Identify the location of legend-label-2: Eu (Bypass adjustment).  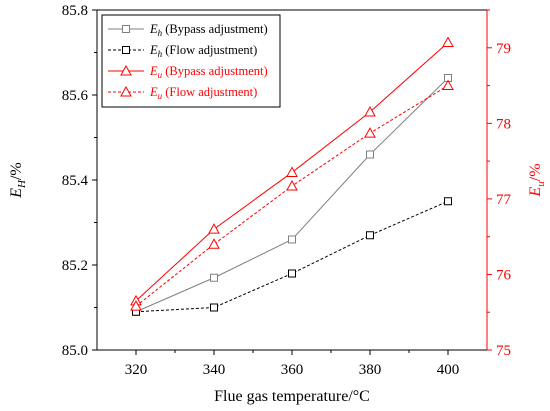
(208, 72).